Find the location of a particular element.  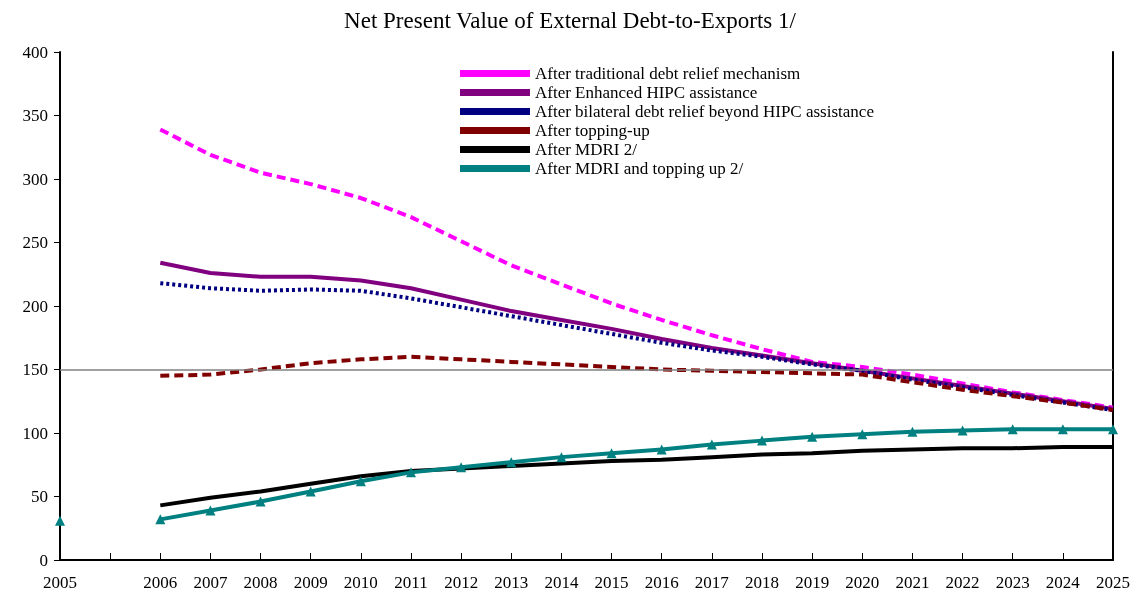

y-tick-label: 100 is located at coordinates (35, 433).